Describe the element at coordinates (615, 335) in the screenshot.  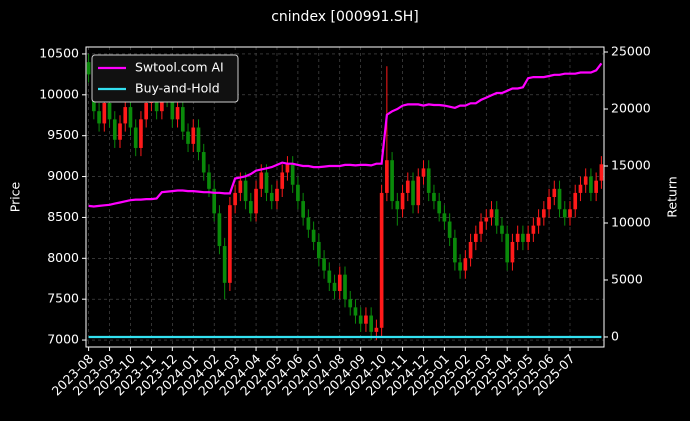
I see `y2-tick-label: 0` at that location.